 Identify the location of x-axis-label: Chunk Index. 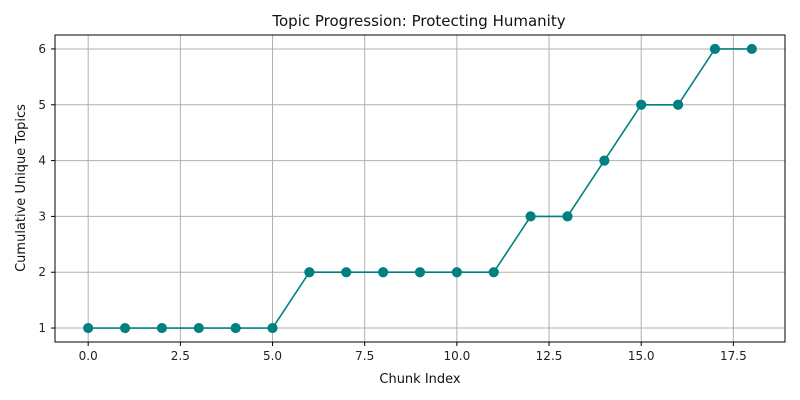
(420, 379).